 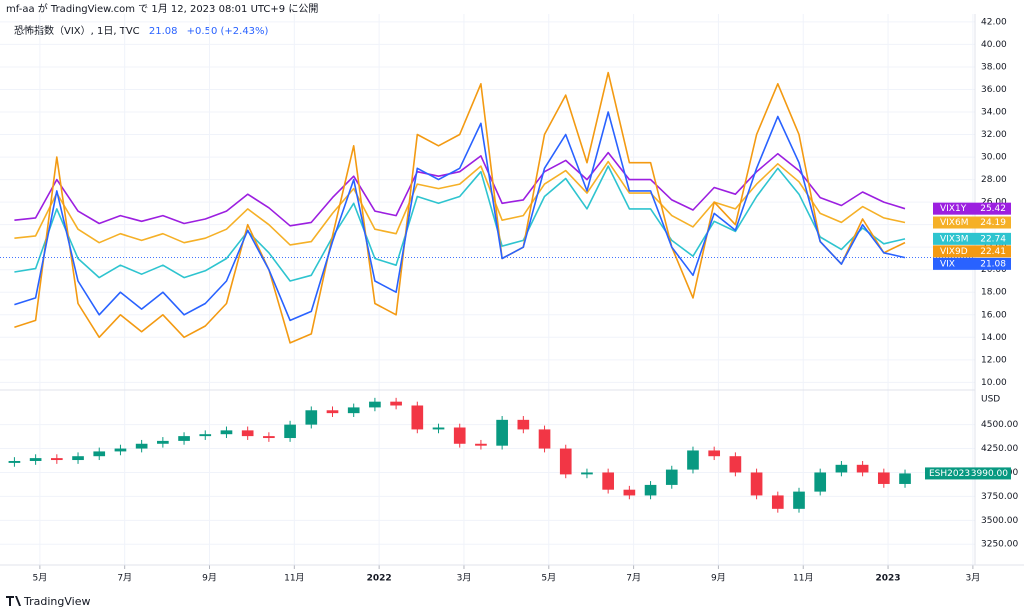 I want to click on y-tick-label: 16.00, so click(x=994, y=315).